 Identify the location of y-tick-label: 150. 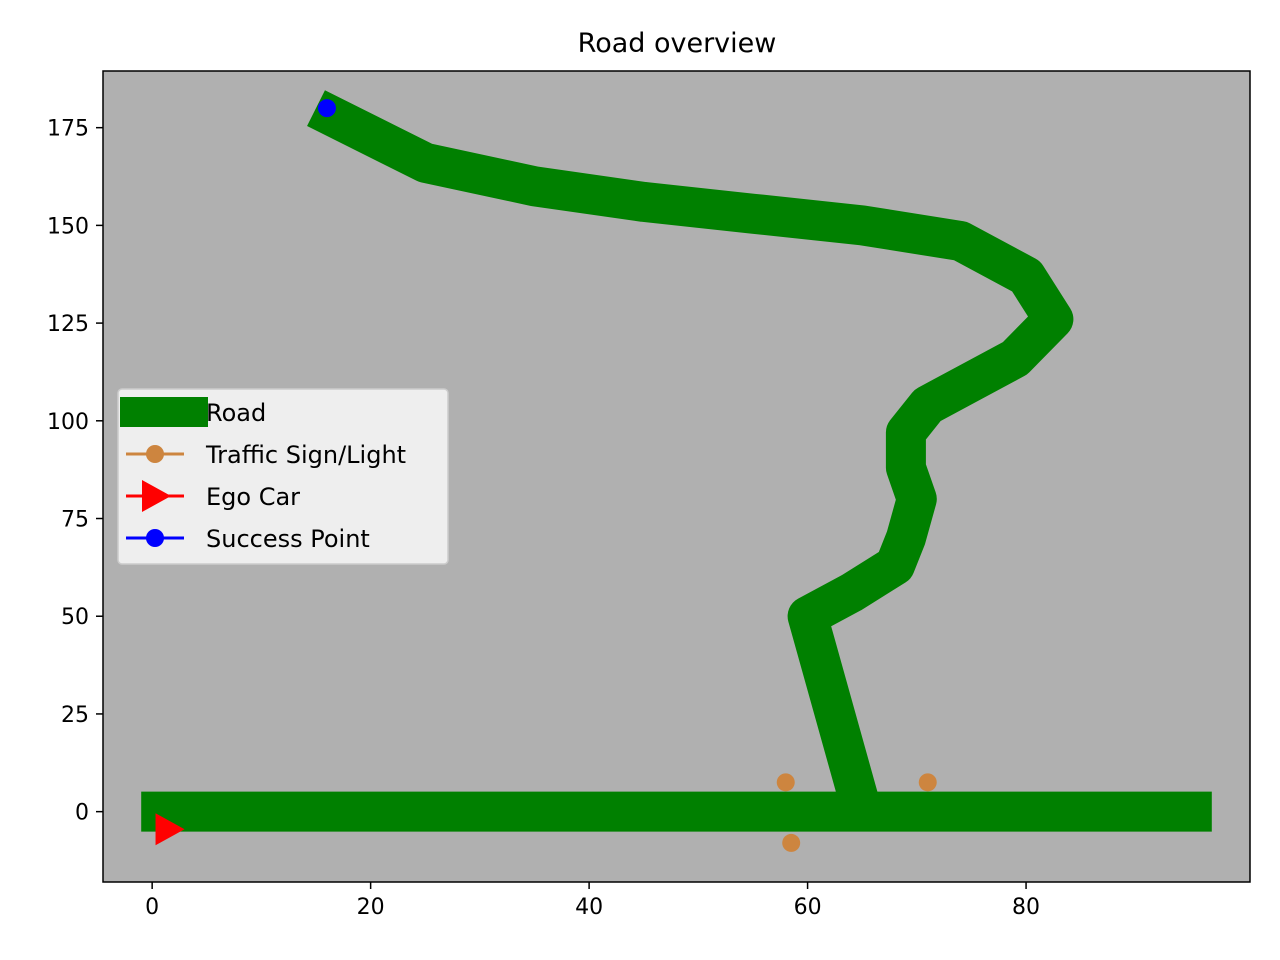
(68, 226).